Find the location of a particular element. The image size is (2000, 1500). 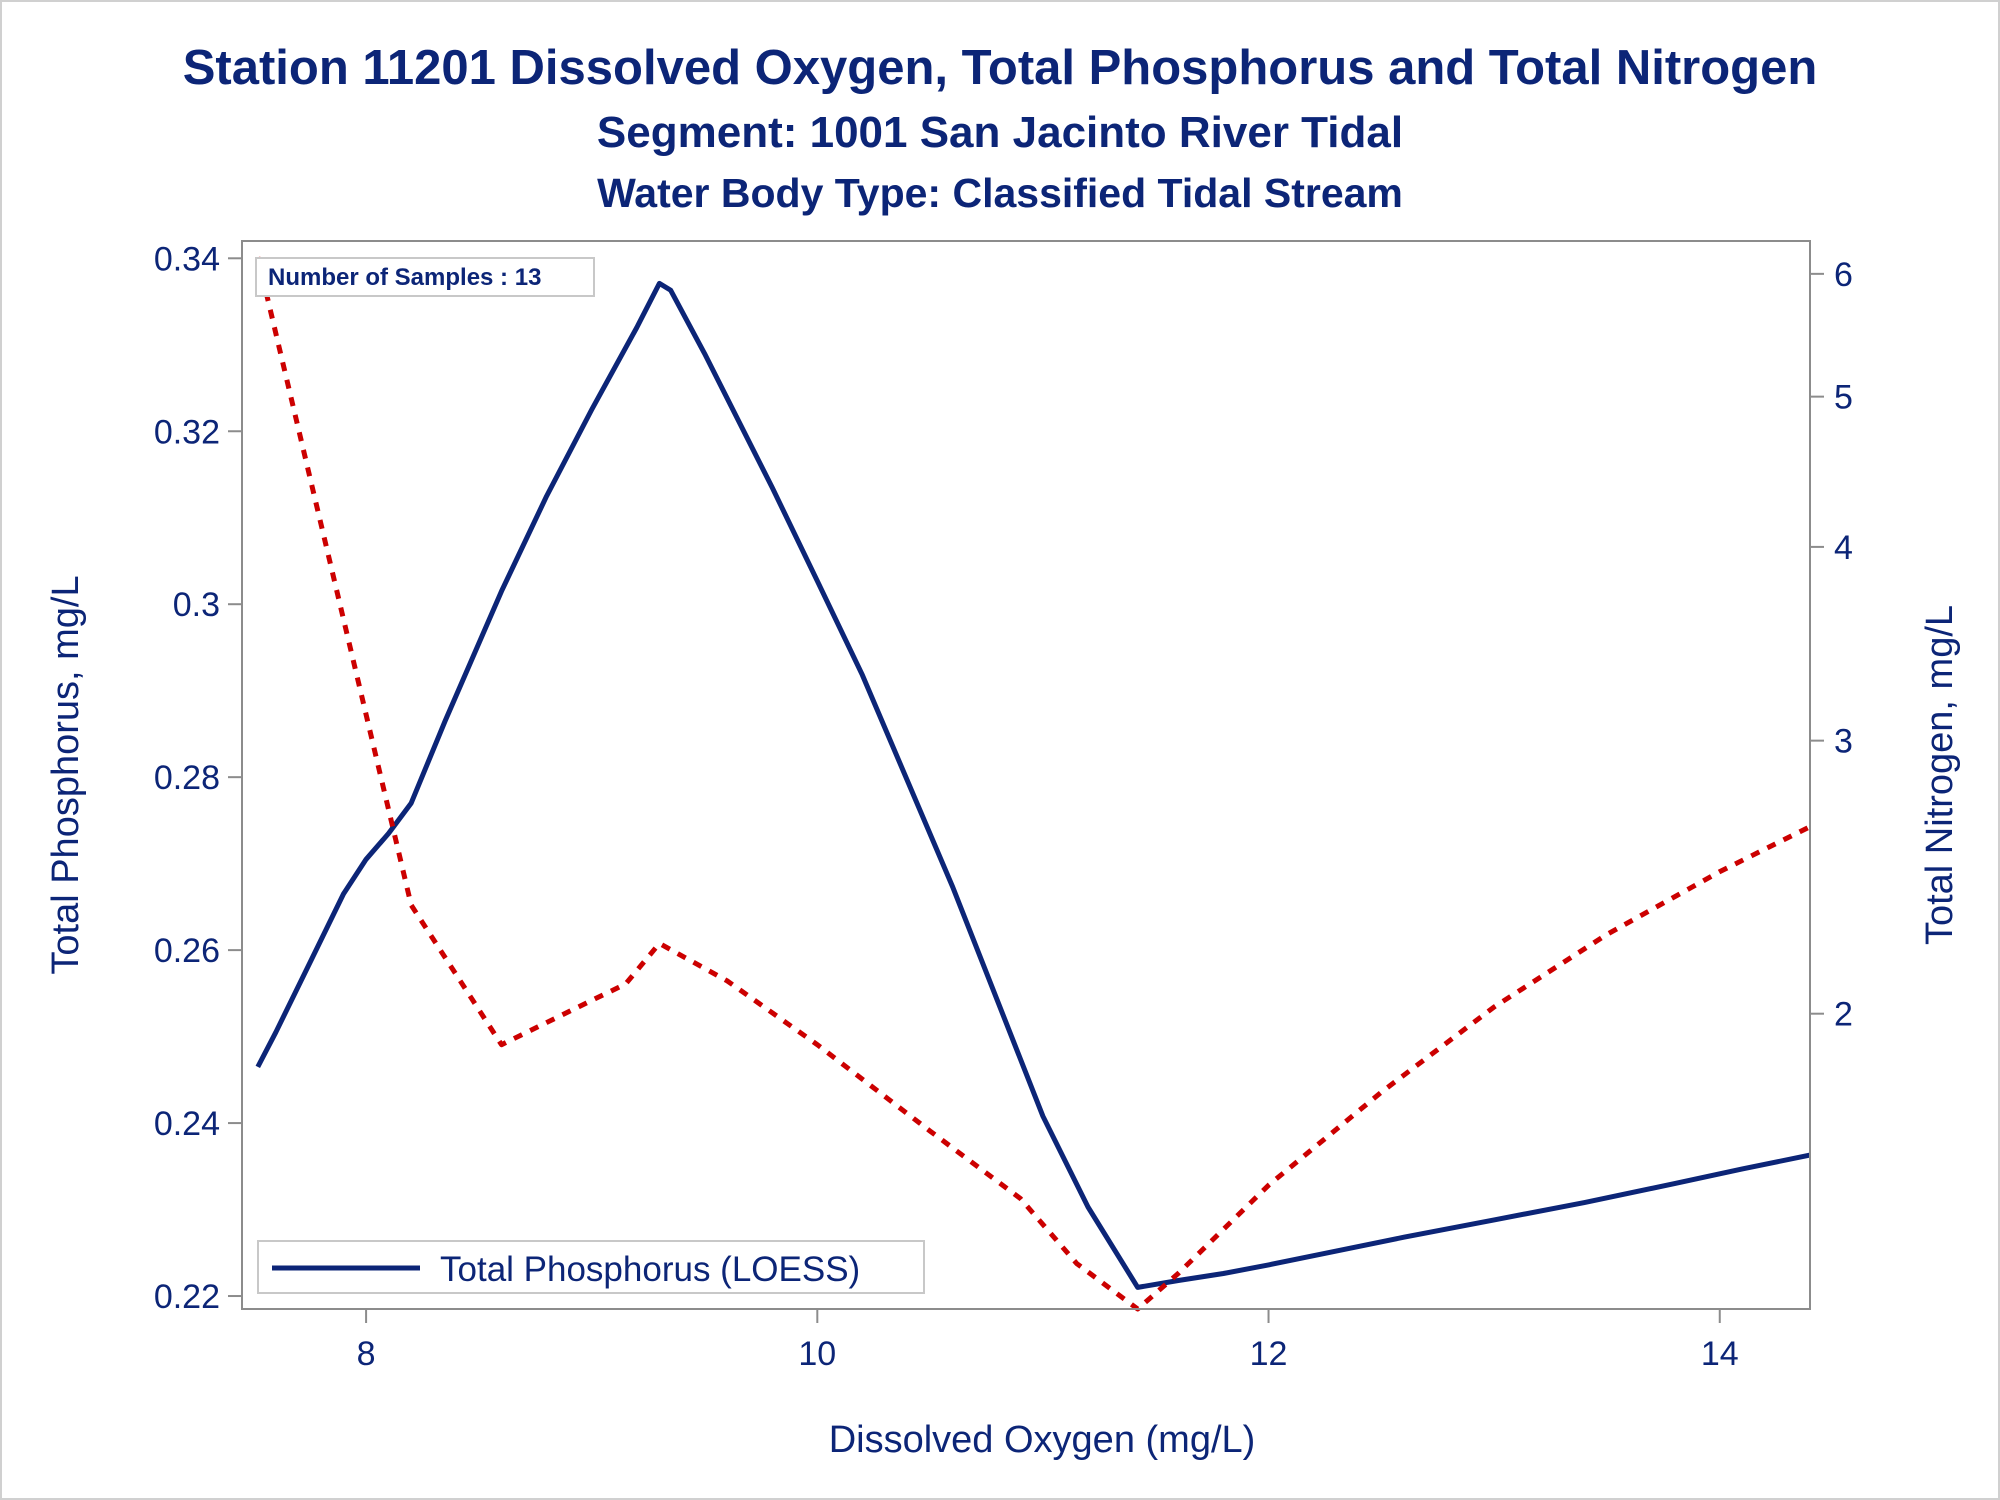

y-right-tick-label: 4 is located at coordinates (1843, 548).